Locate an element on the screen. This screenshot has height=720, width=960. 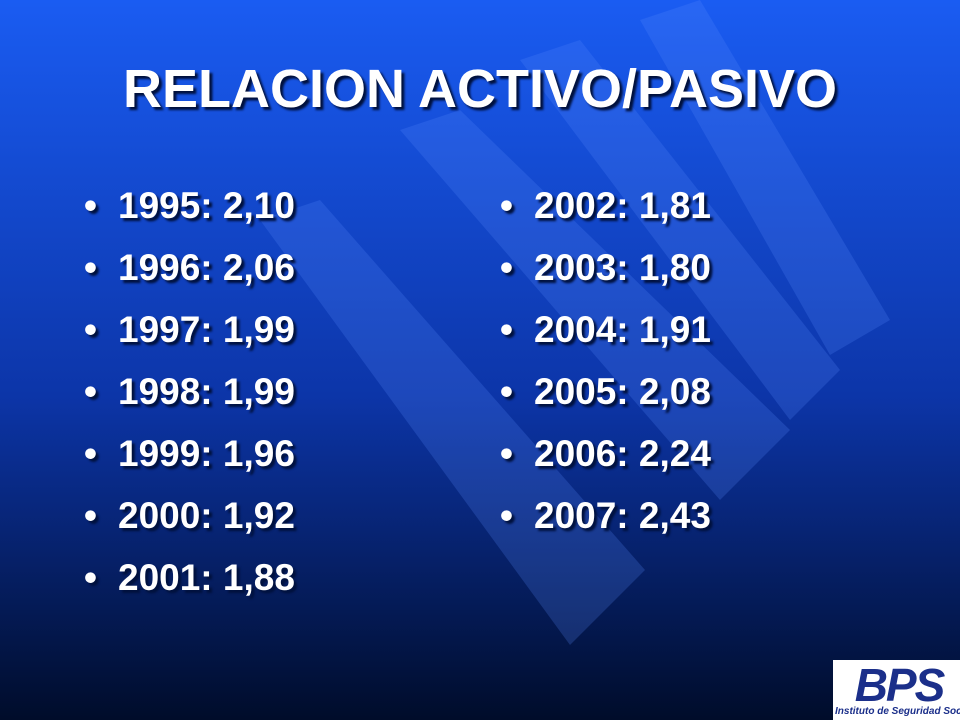
list-item: 2002: 1,81 is located at coordinates (605, 214).